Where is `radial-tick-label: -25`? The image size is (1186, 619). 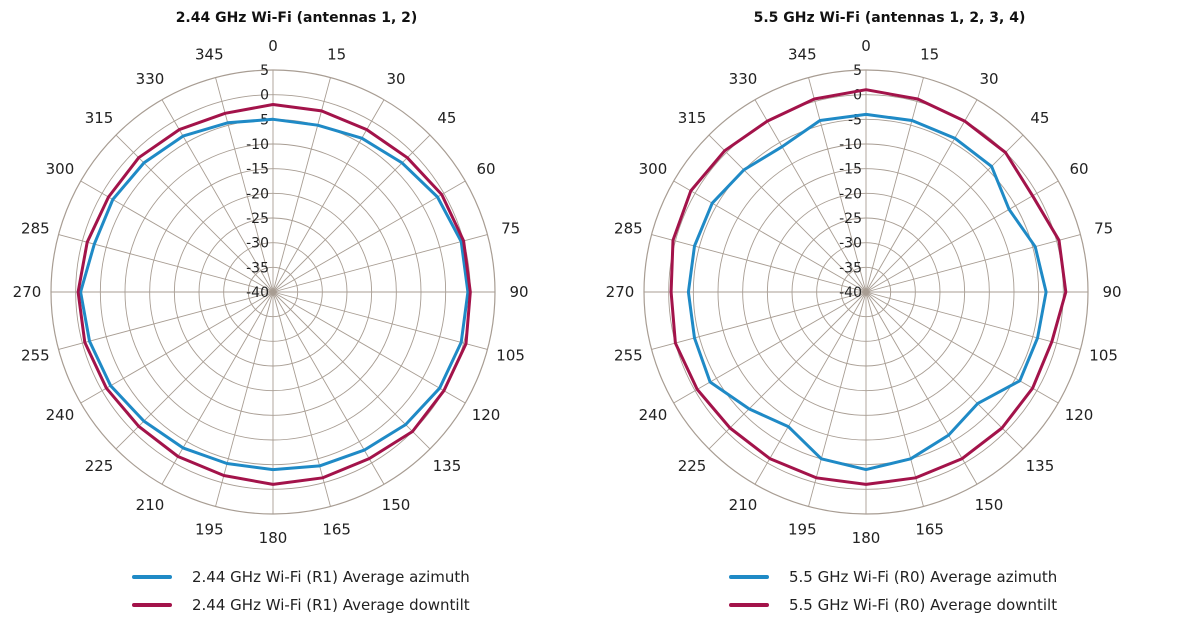
radial-tick-label: -25 is located at coordinates (257, 219).